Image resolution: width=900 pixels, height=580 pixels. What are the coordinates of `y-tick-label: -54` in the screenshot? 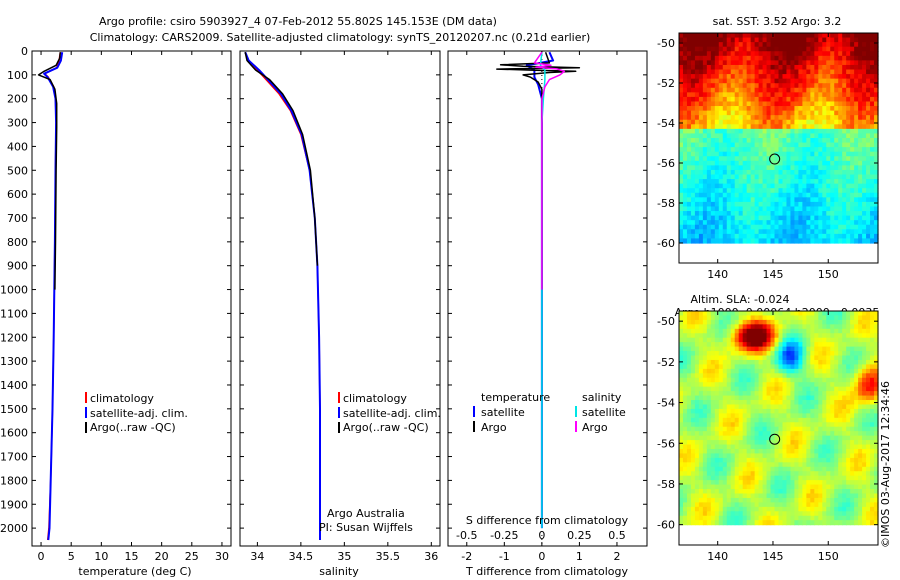 It's located at (666, 403).